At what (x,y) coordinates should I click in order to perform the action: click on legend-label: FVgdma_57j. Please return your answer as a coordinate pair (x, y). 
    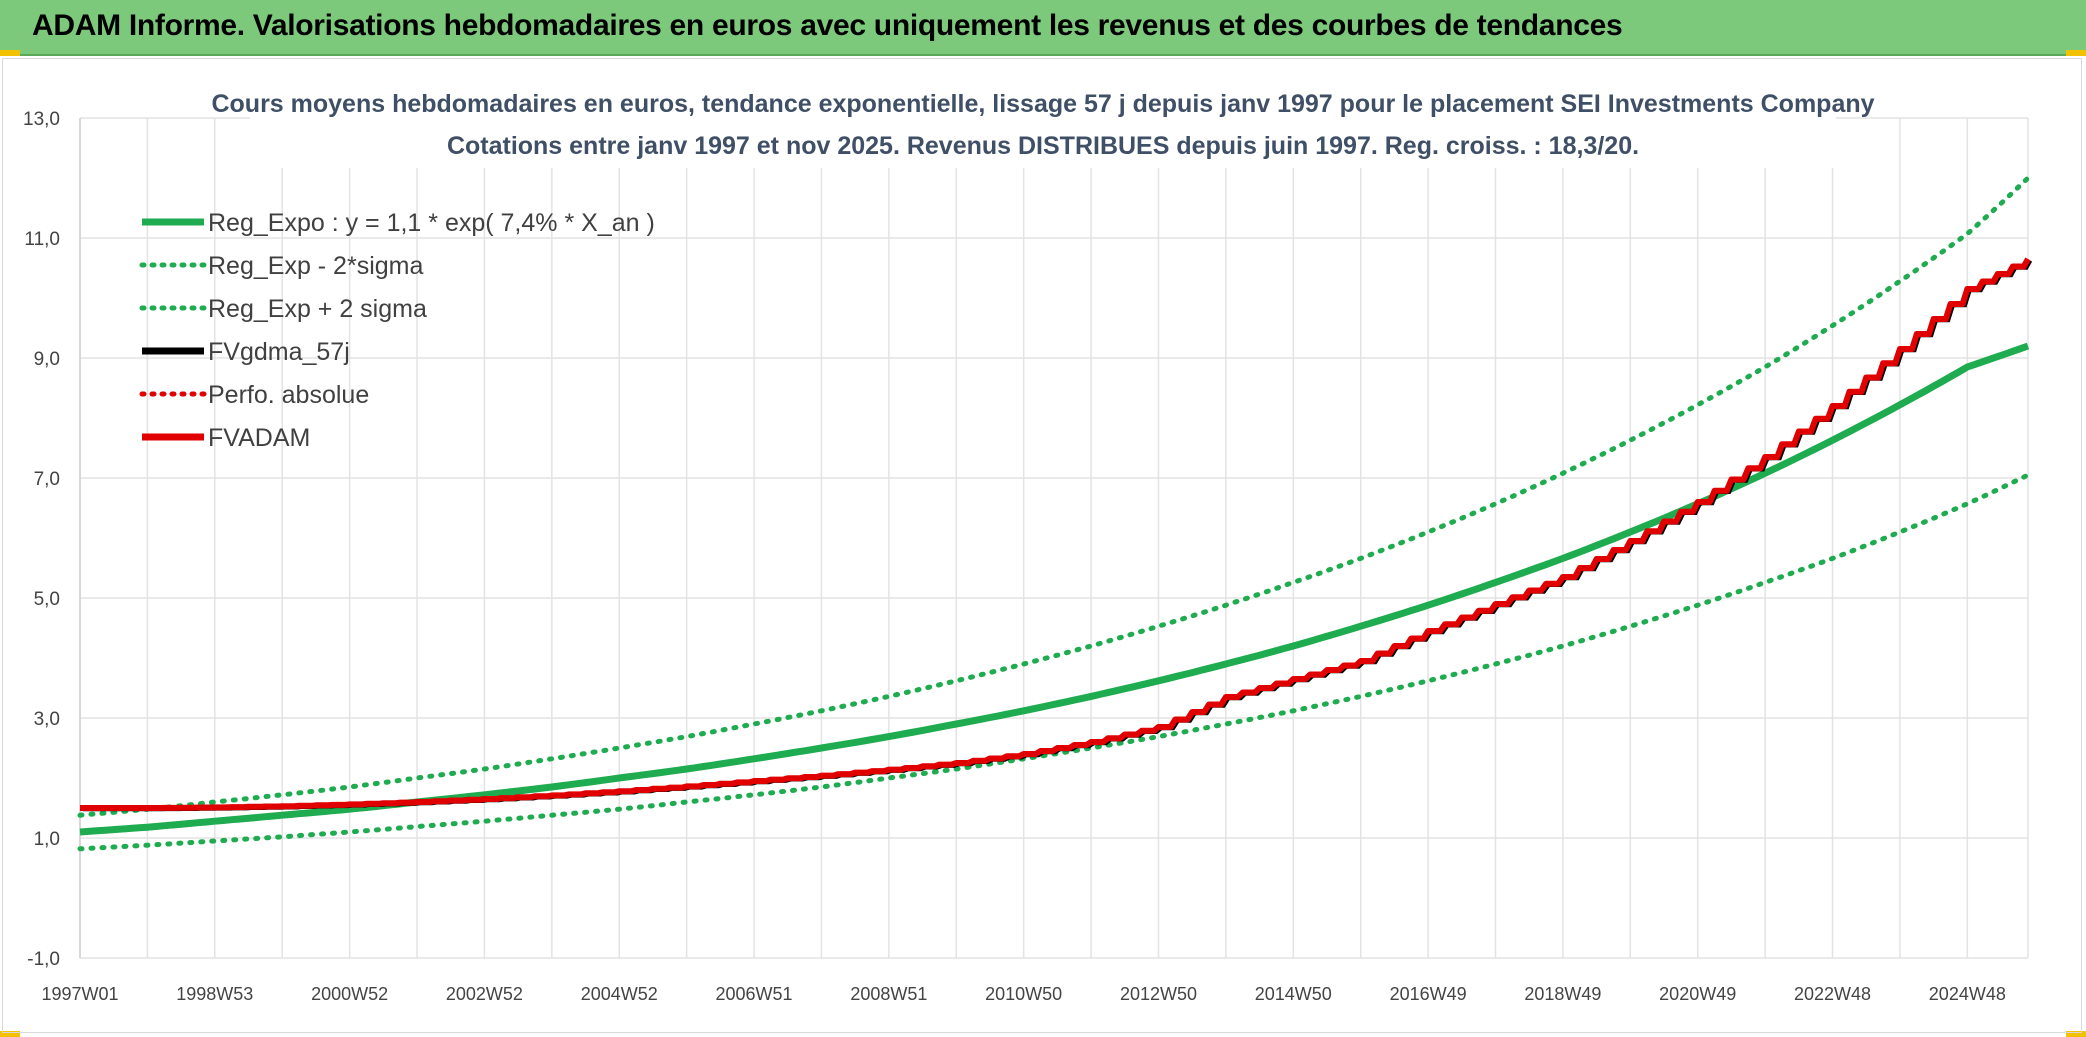
    Looking at the image, I should click on (279, 352).